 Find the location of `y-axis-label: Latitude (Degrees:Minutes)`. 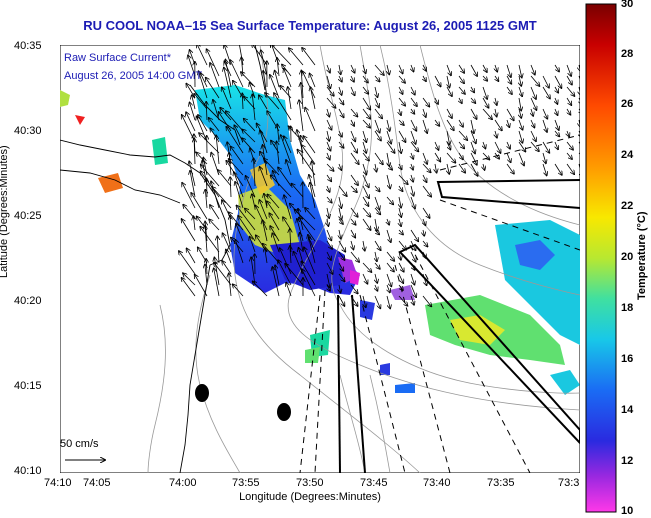

y-axis-label: Latitude (Degrees:Minutes) is located at coordinates (5, 211).